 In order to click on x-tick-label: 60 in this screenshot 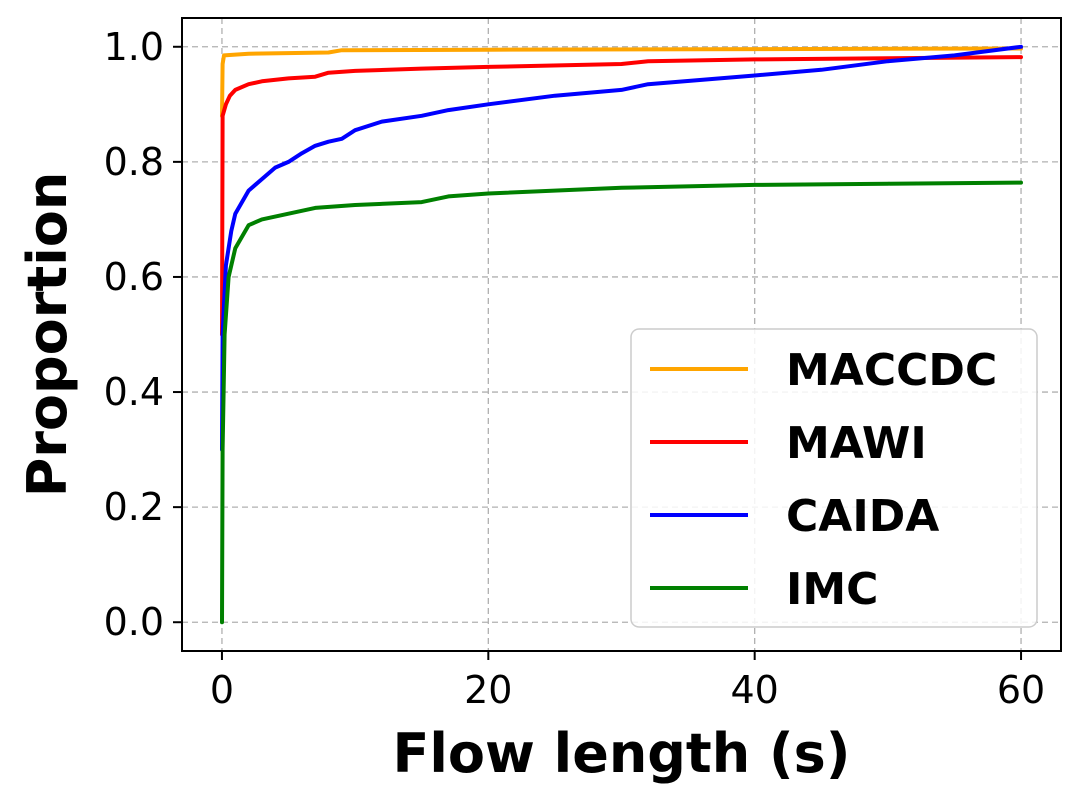, I will do `click(1021, 690)`.